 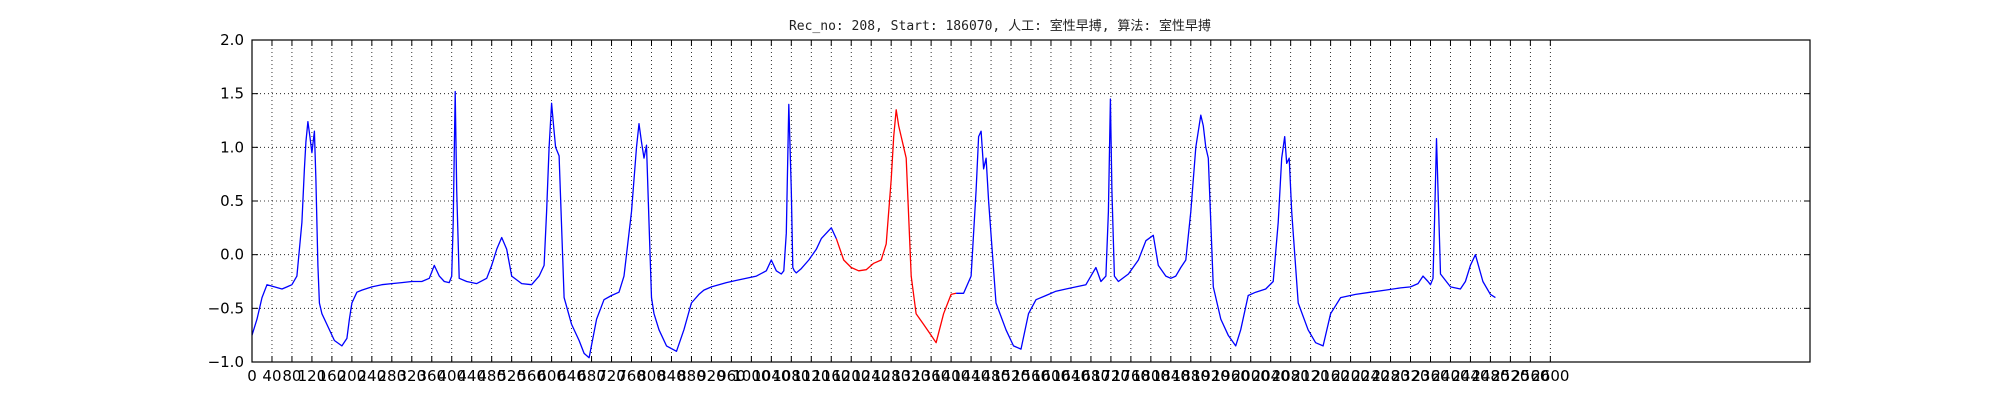 What do you see at coordinates (1031, 376) in the screenshot?
I see `x-tick-label: 1560` at bounding box center [1031, 376].